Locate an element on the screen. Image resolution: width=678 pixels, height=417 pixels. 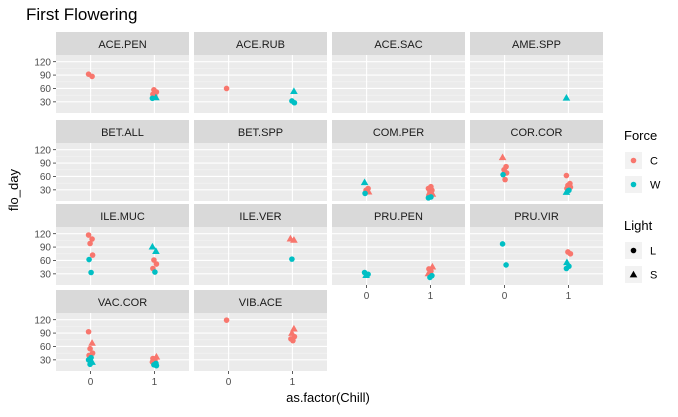
y-axis-title: flo_day is located at coordinates (13, 190).